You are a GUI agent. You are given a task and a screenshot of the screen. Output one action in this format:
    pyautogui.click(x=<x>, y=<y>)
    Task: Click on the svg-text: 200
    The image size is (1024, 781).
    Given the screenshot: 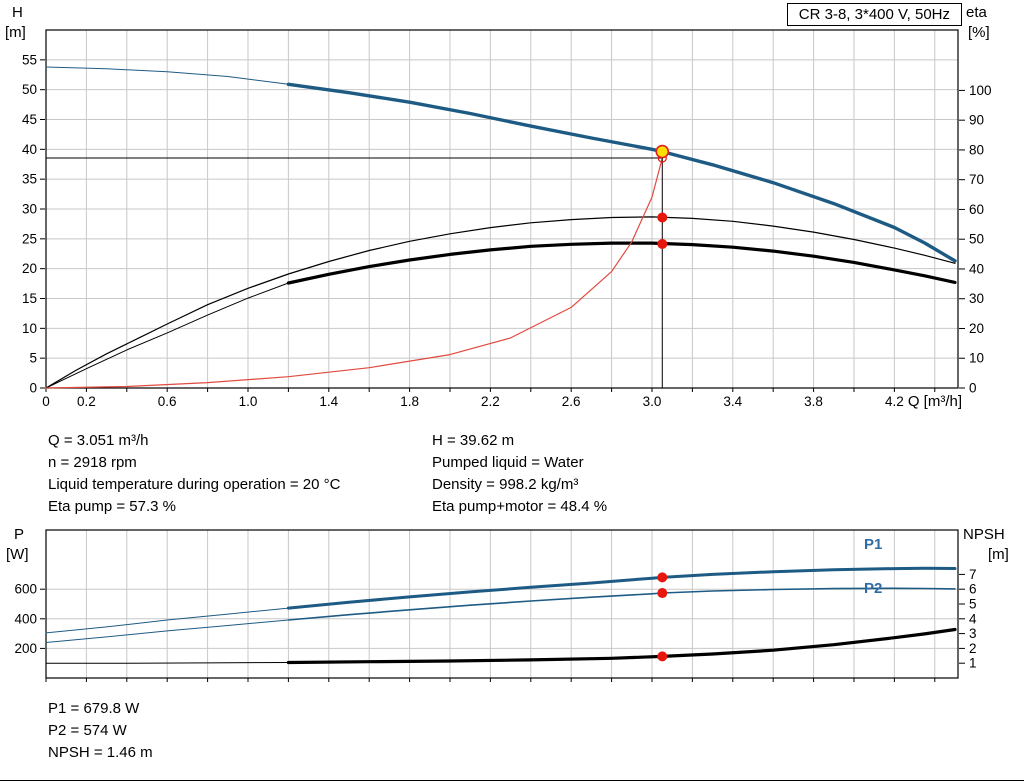 What is the action you would take?
    pyautogui.click(x=25, y=648)
    